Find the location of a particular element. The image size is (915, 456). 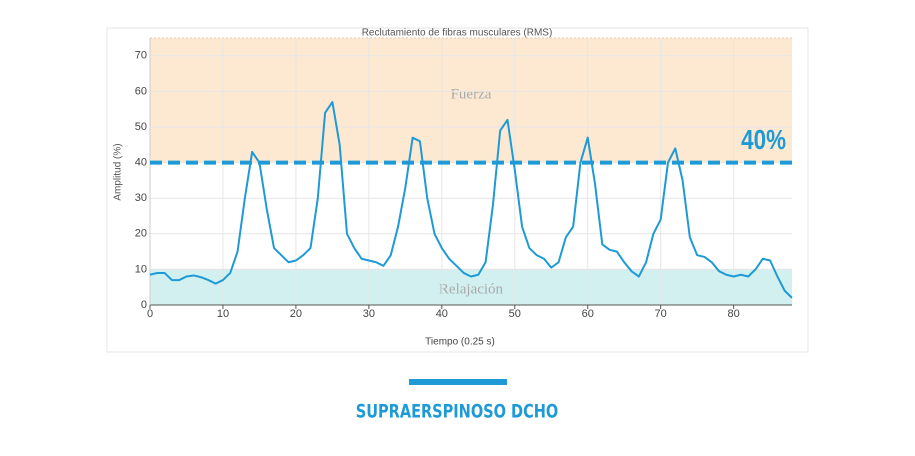

y-tick-label: 20 is located at coordinates (141, 234).